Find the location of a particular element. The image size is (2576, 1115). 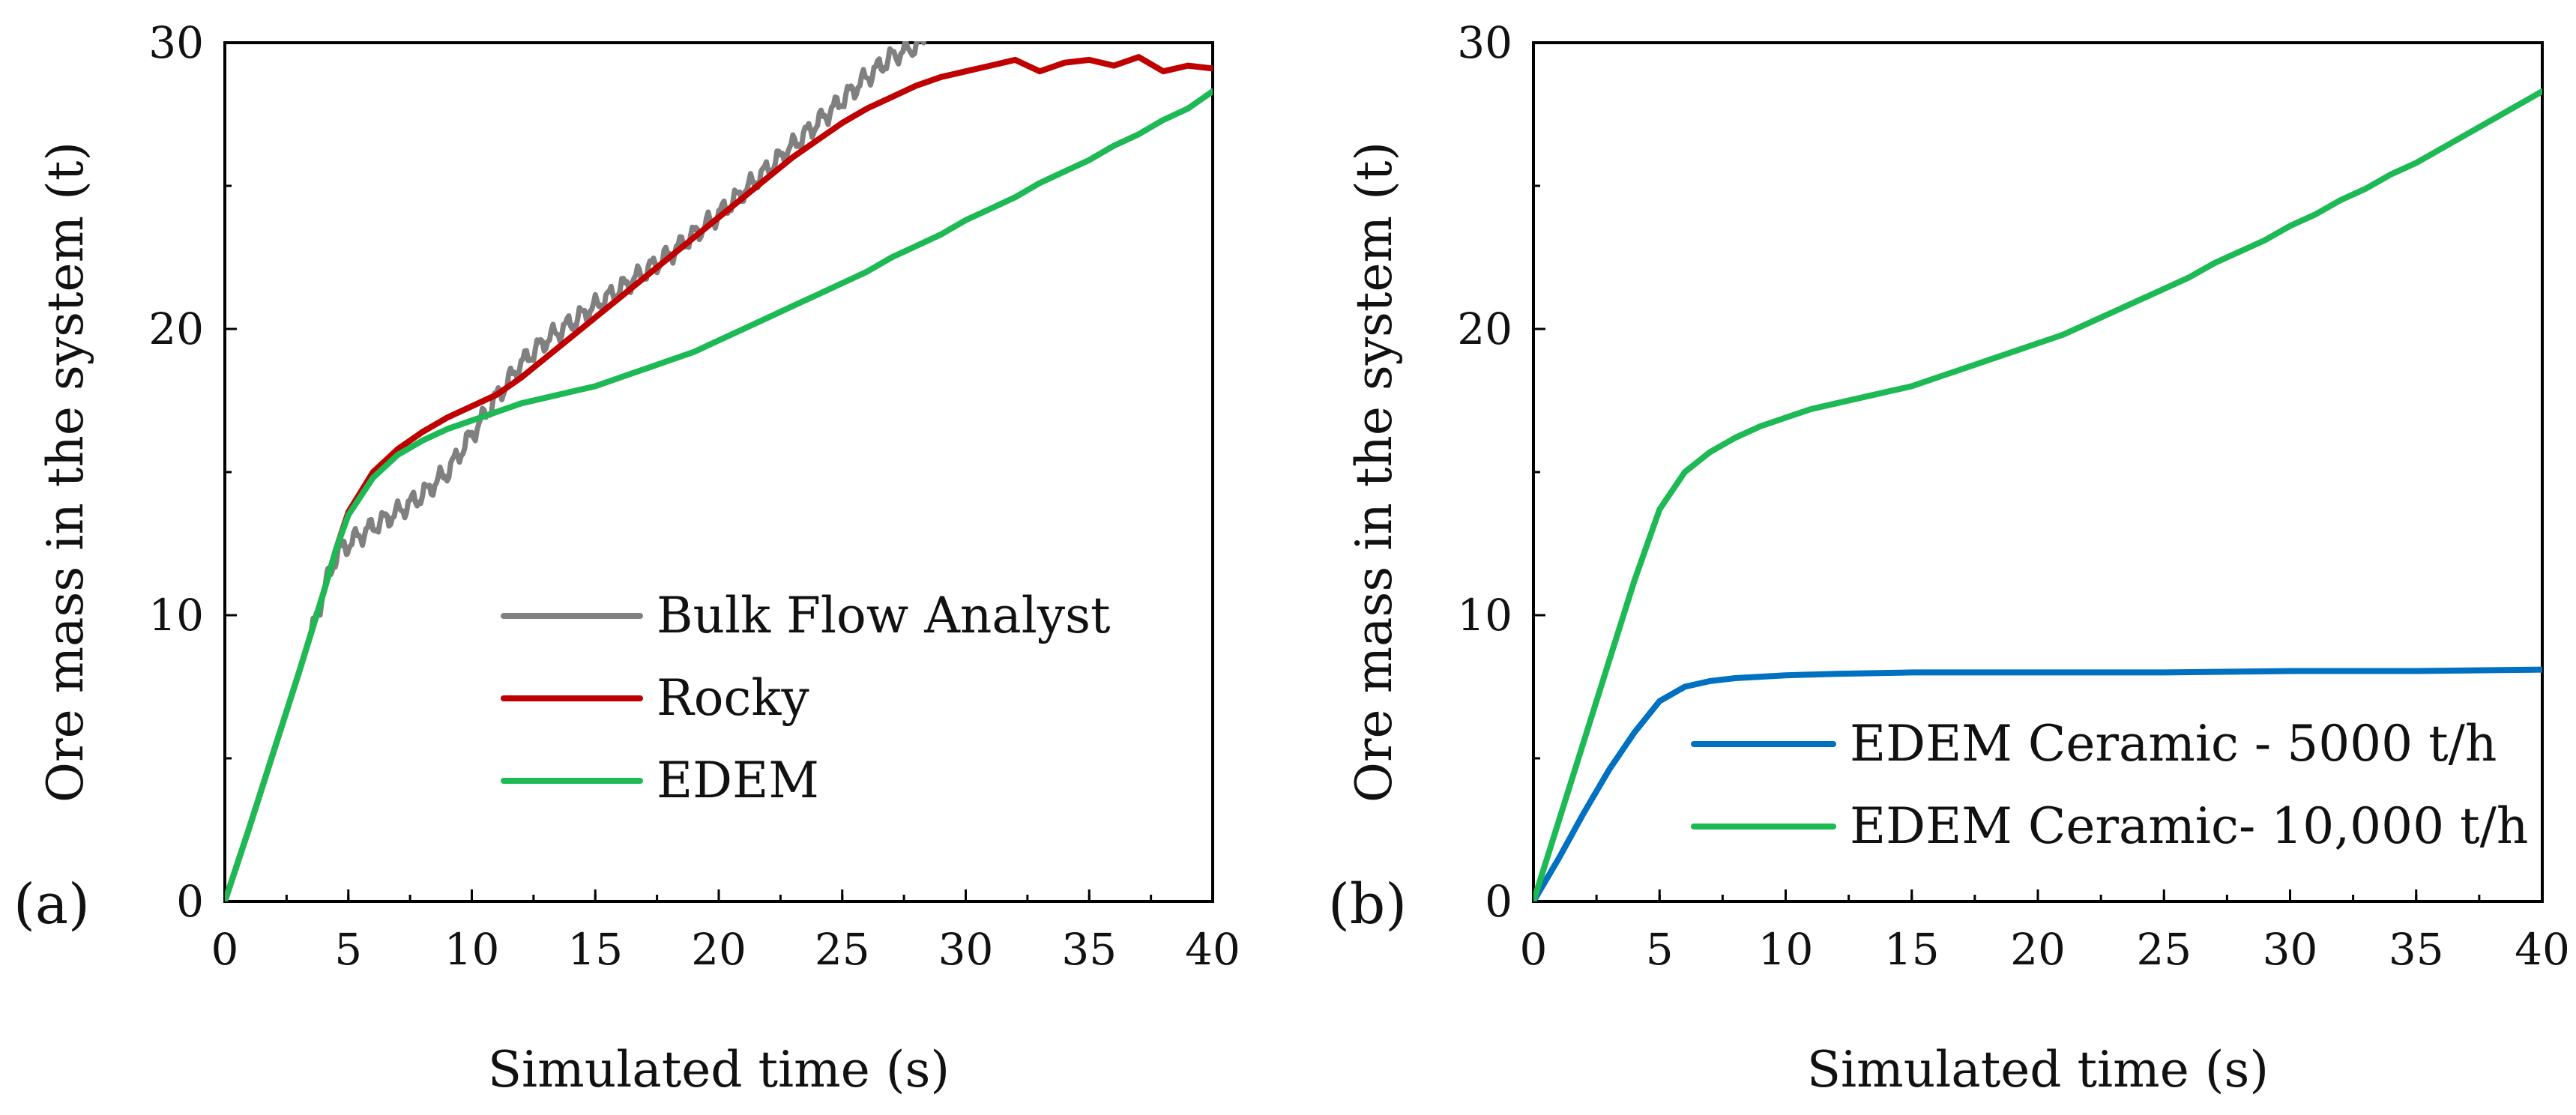

legend-label: EDEM is located at coordinates (738, 780).